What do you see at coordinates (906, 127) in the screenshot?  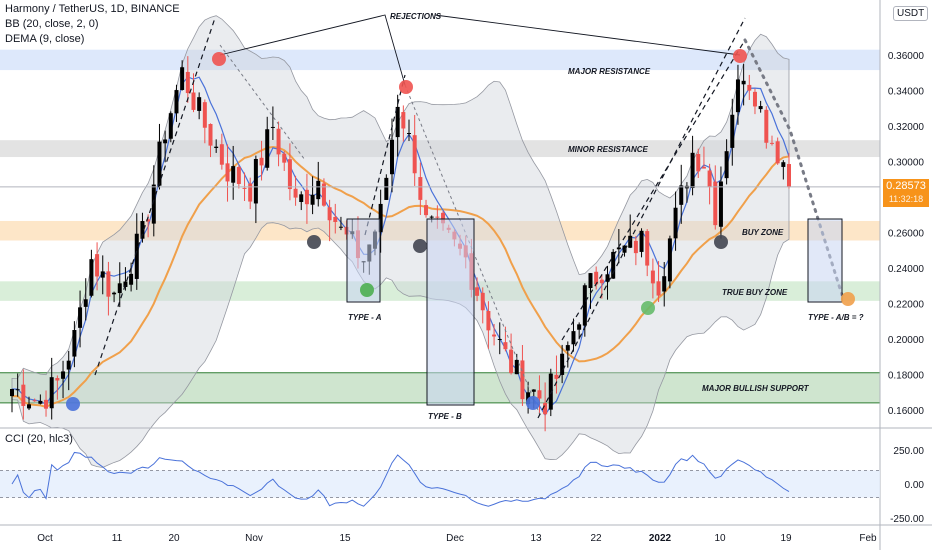 I see `price-tick-label: 0.32000` at bounding box center [906, 127].